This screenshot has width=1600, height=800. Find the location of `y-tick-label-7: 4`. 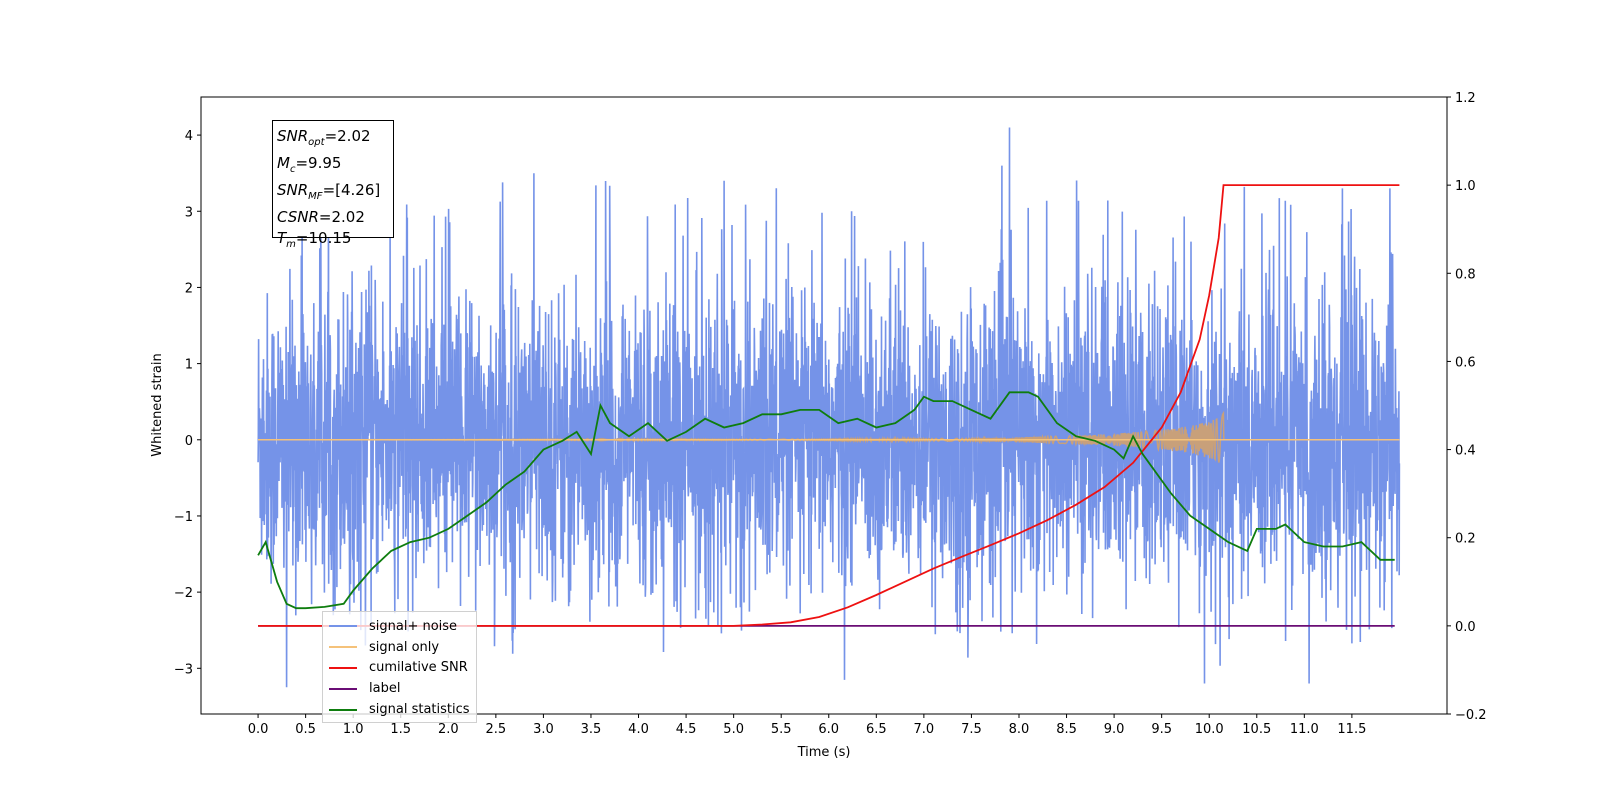

y-tick-label-7: 4 is located at coordinates (189, 136).